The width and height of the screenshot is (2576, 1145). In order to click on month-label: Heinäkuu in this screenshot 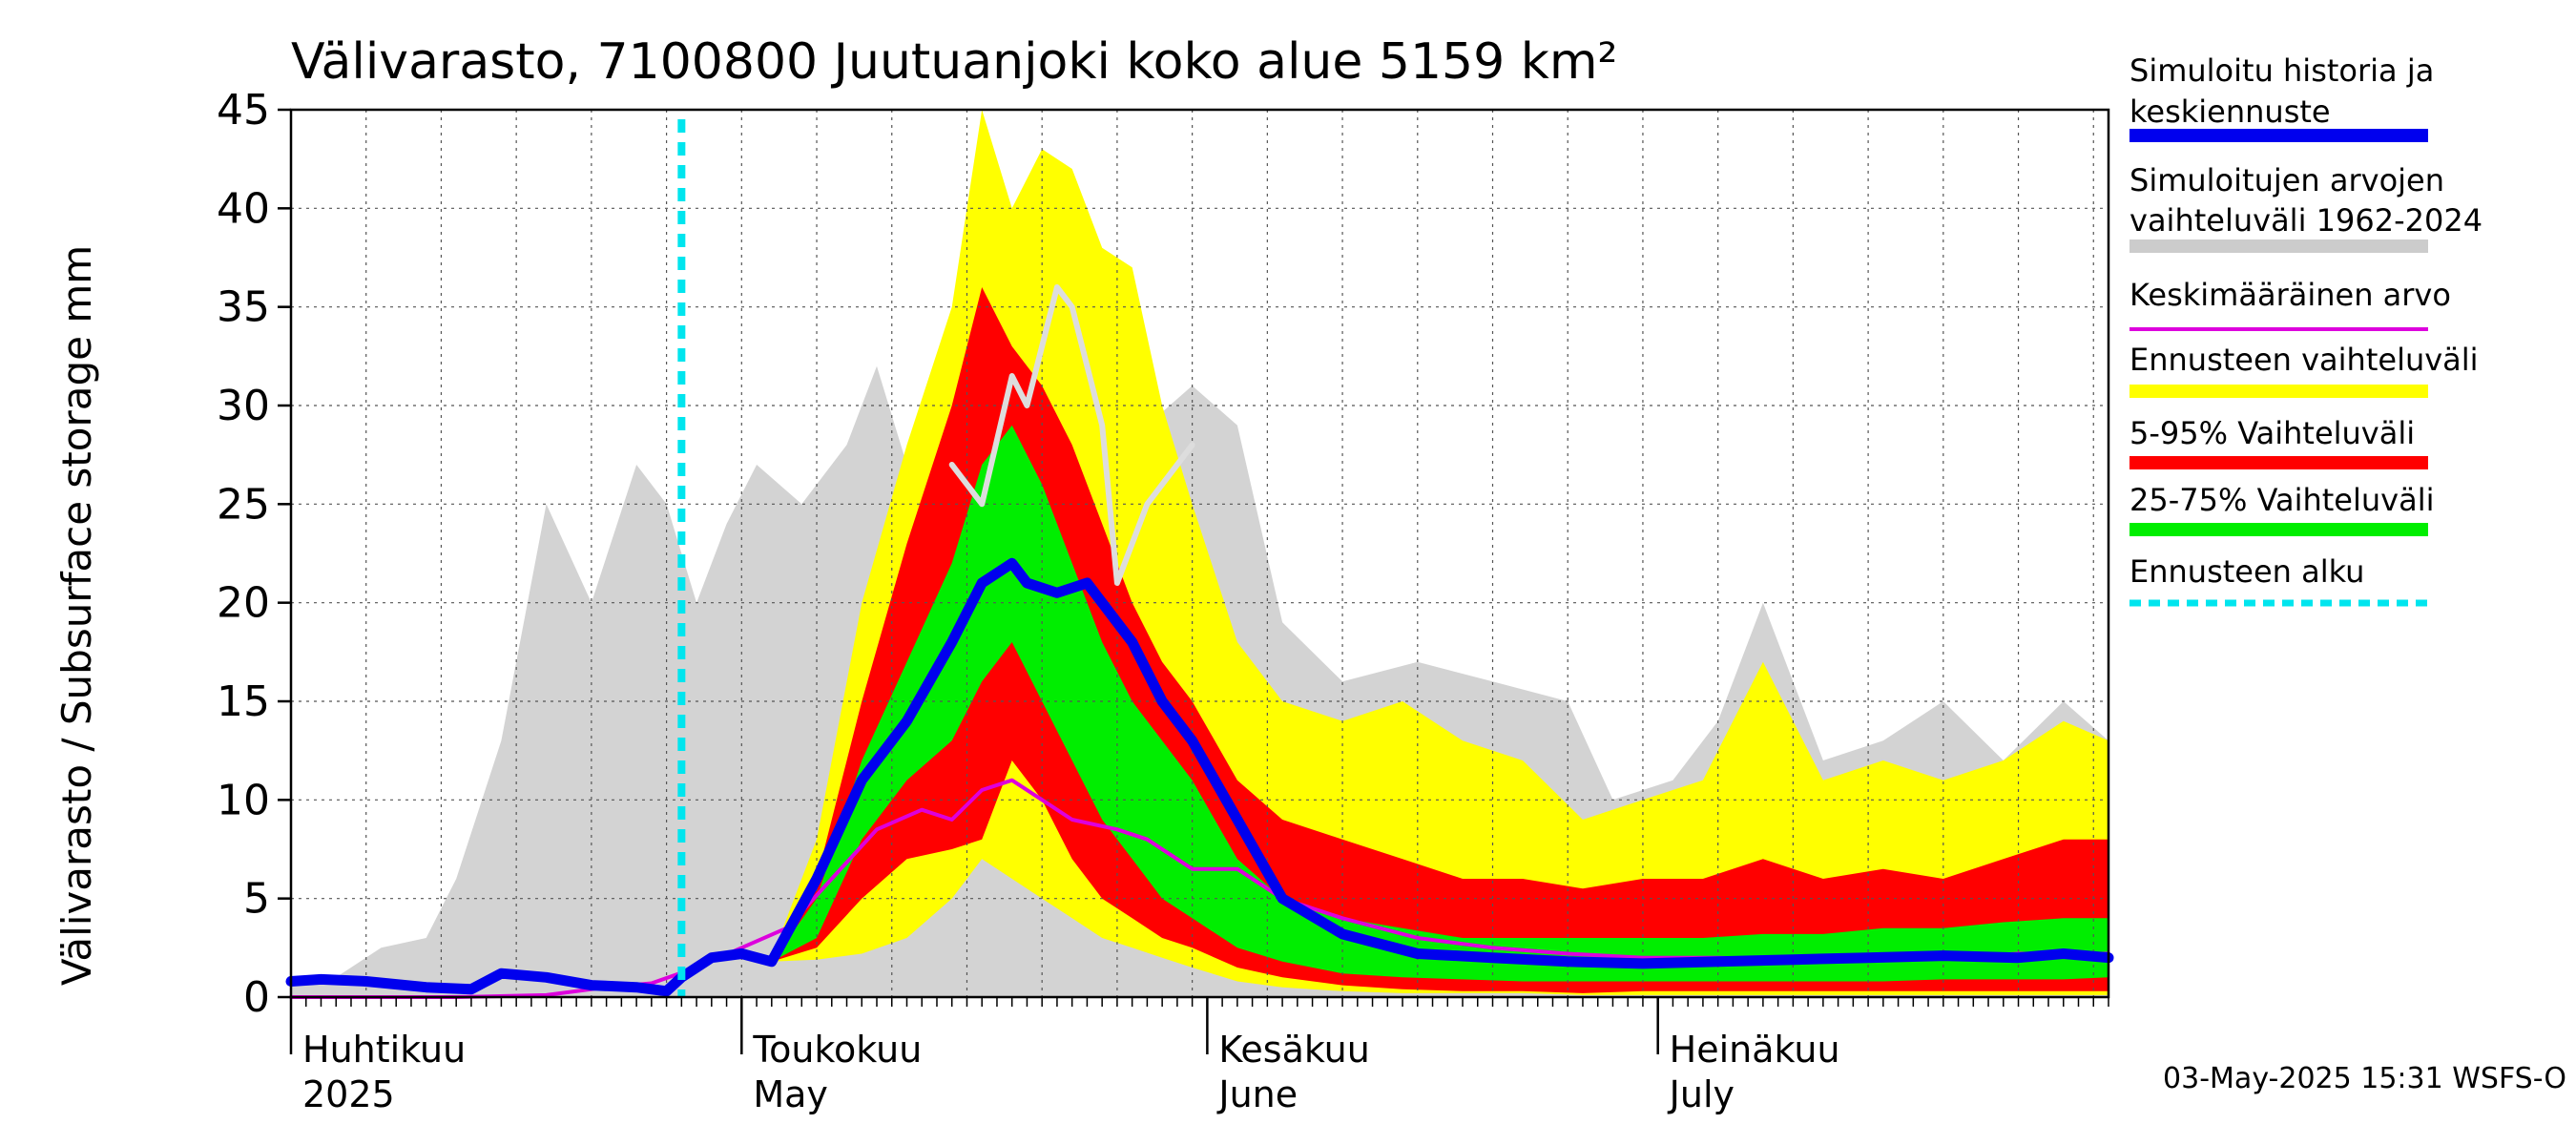, I will do `click(1755, 1050)`.